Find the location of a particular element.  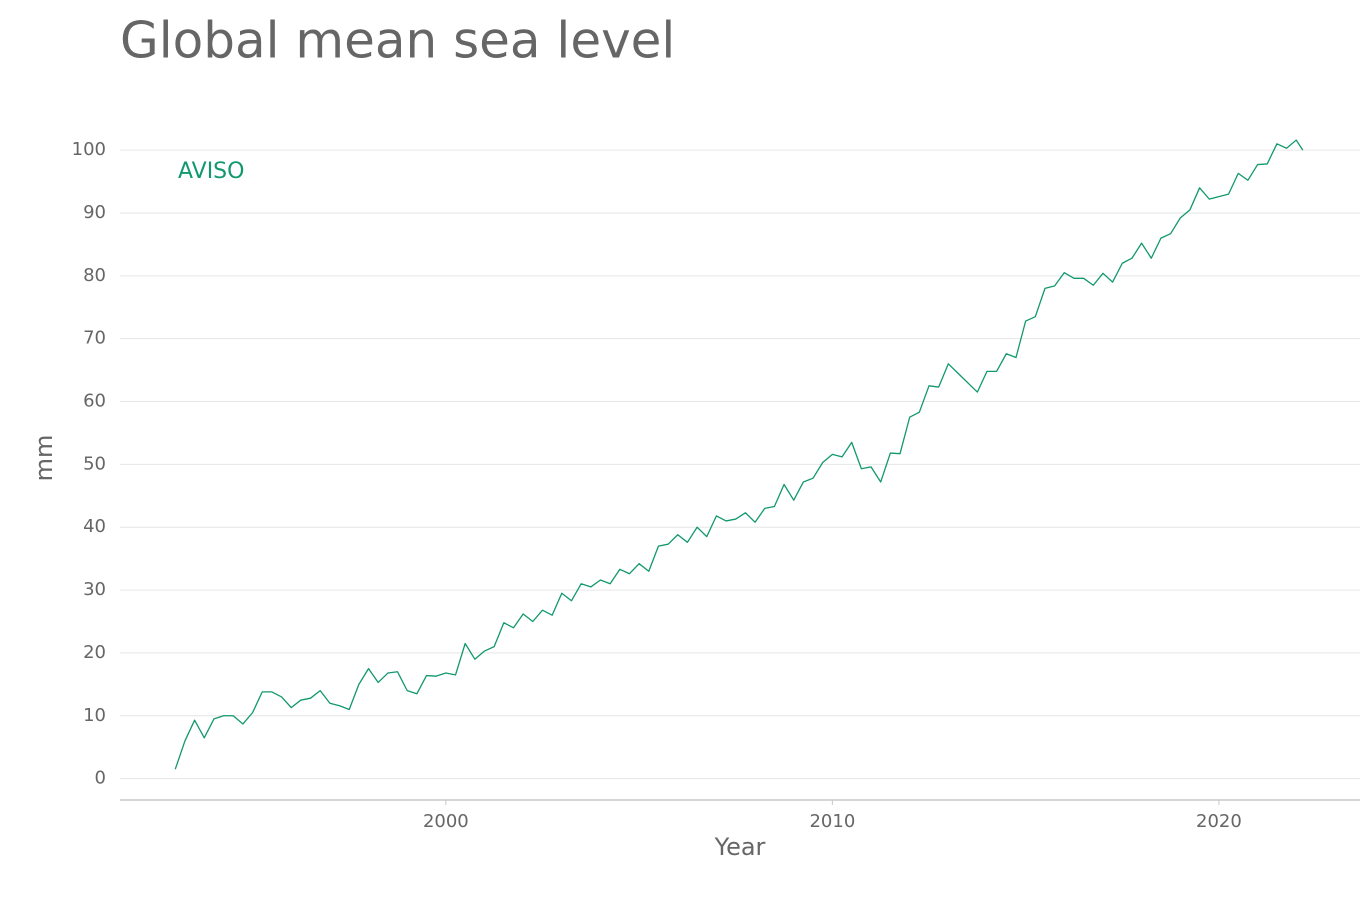

y-tick-label: 30 is located at coordinates (94, 589).